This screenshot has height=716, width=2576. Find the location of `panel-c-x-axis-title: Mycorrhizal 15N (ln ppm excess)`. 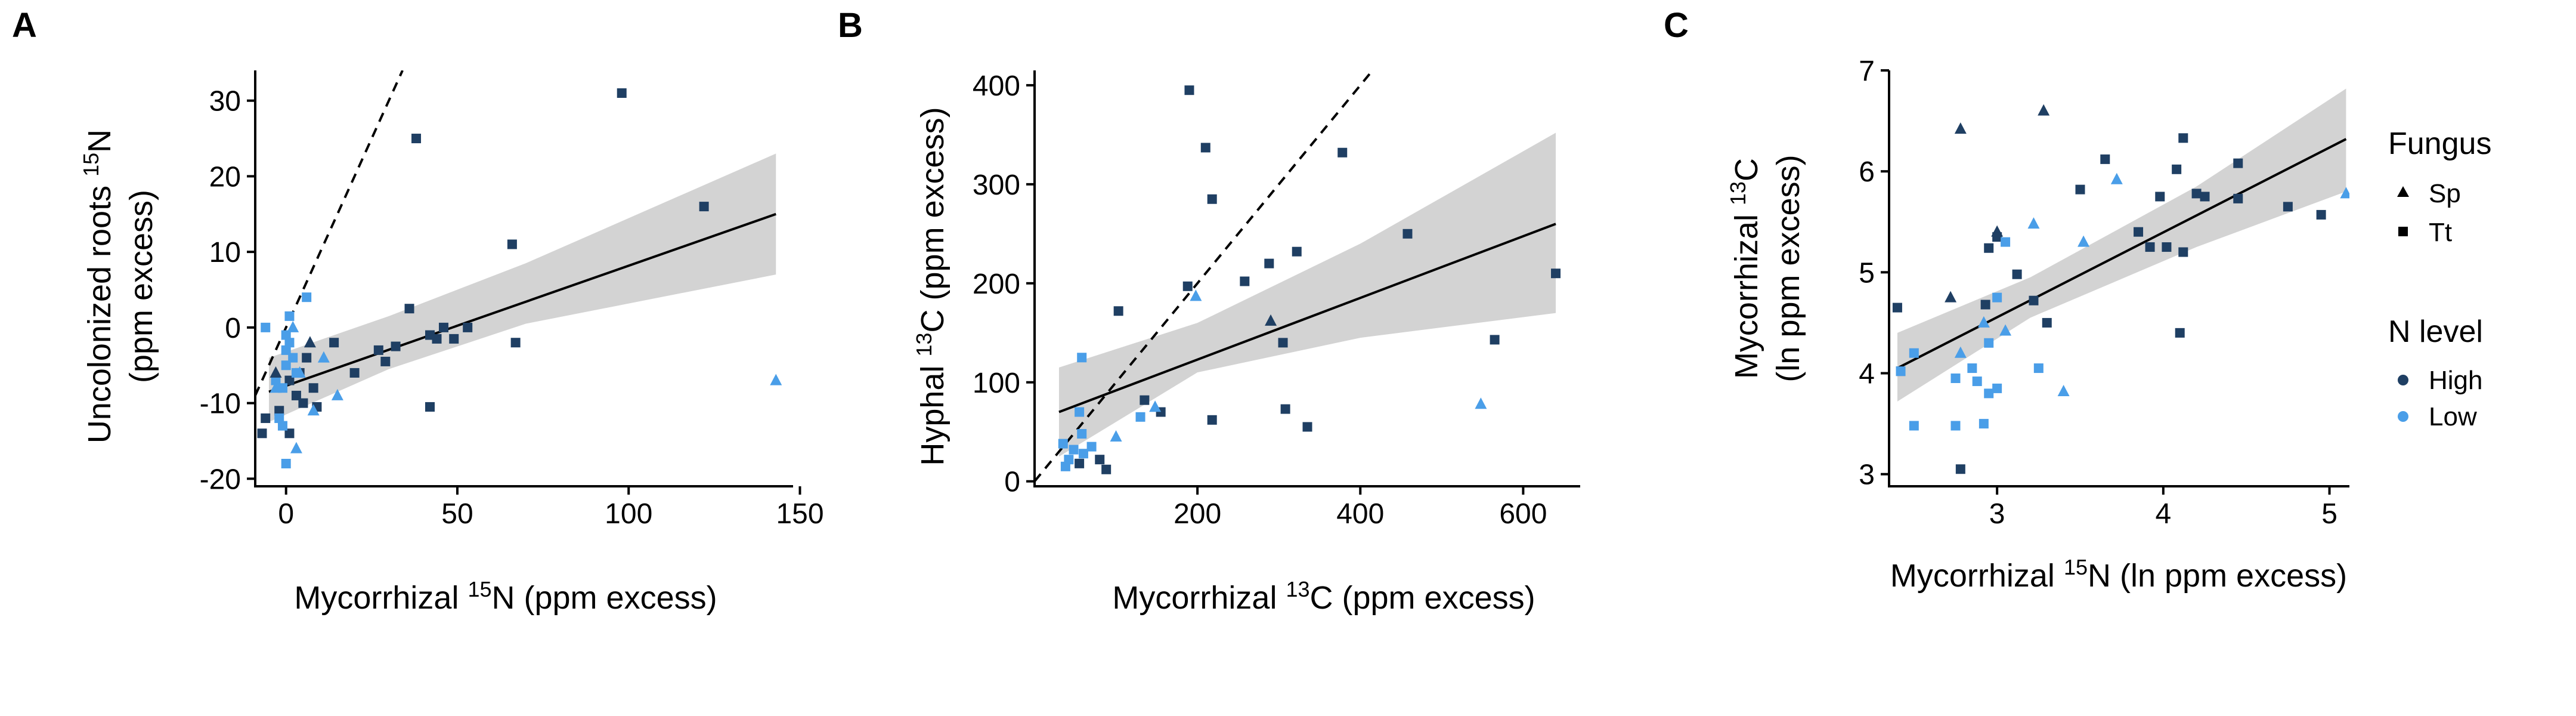

panel-c-x-axis-title: Mycorrhizal 15N (ln ppm excess) is located at coordinates (2118, 574).